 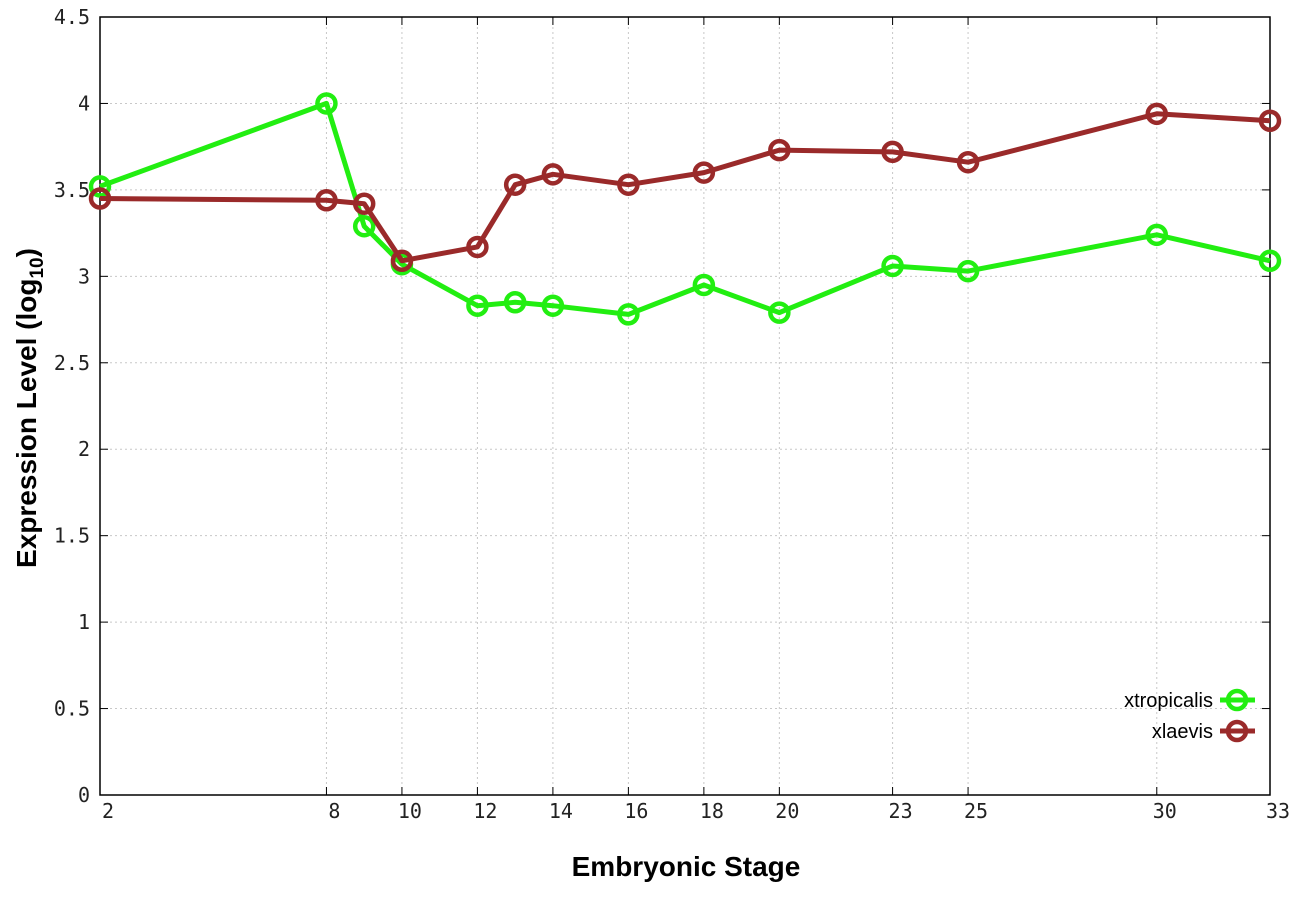 What do you see at coordinates (37, 267) in the screenshot?
I see `y-axis-title-subscript: 10` at bounding box center [37, 267].